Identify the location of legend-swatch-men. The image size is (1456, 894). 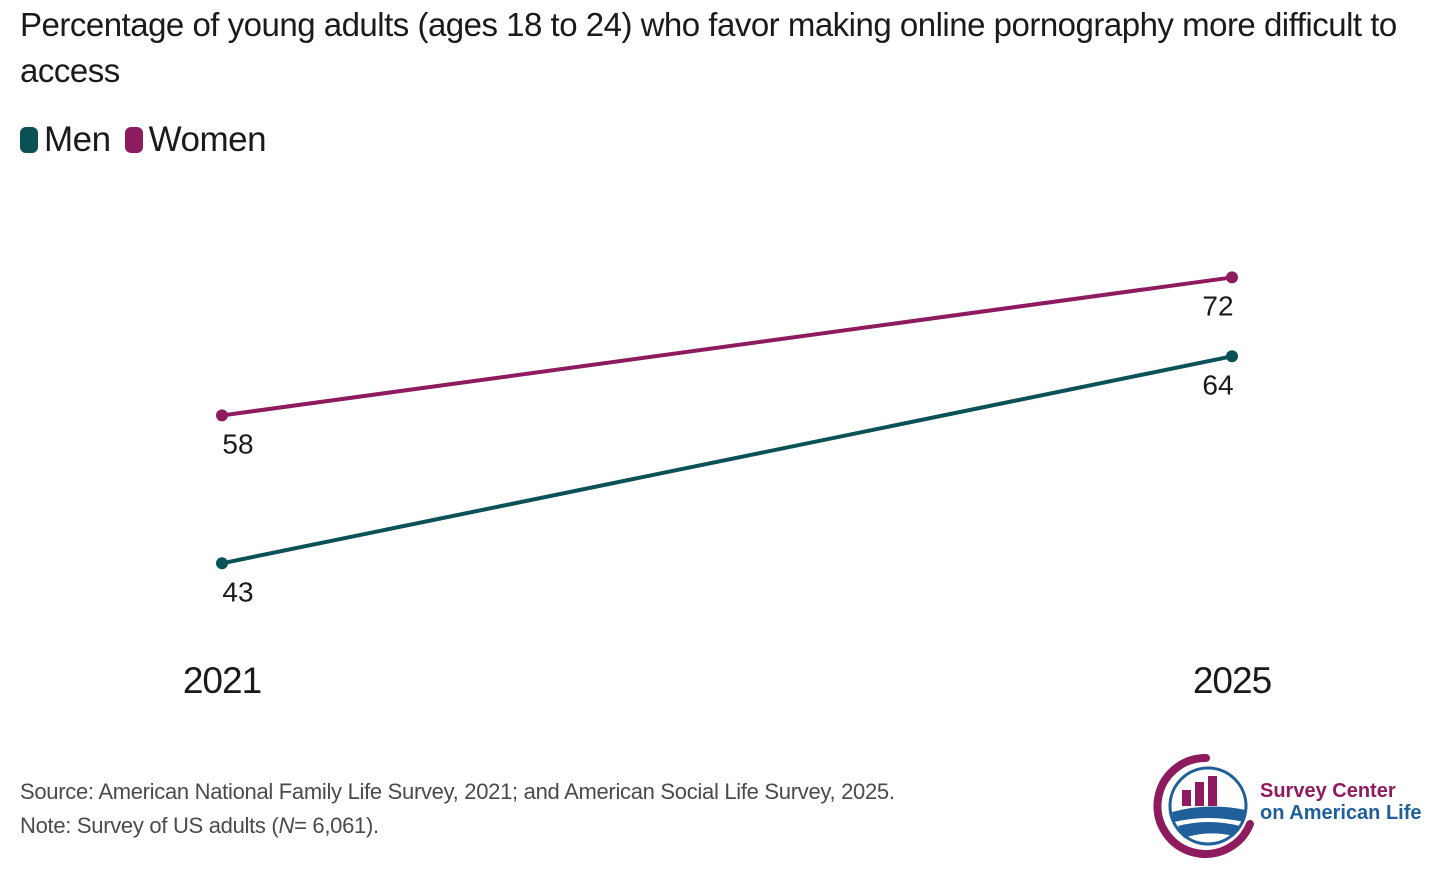
(29, 140).